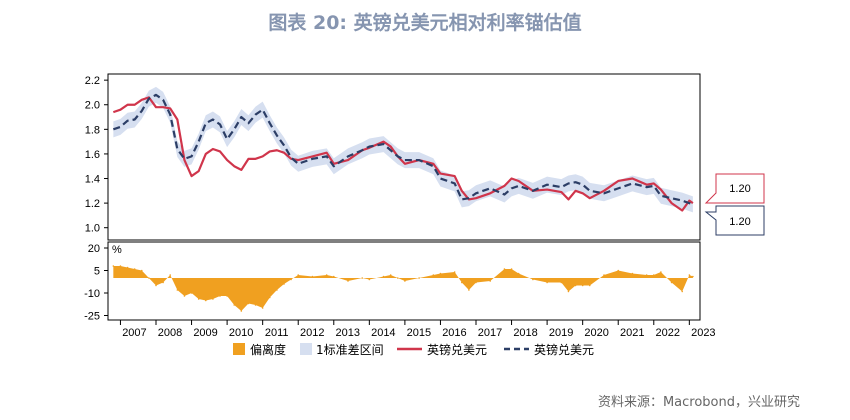  What do you see at coordinates (739, 189) in the screenshot?
I see `end-label-actual: 1.20` at bounding box center [739, 189].